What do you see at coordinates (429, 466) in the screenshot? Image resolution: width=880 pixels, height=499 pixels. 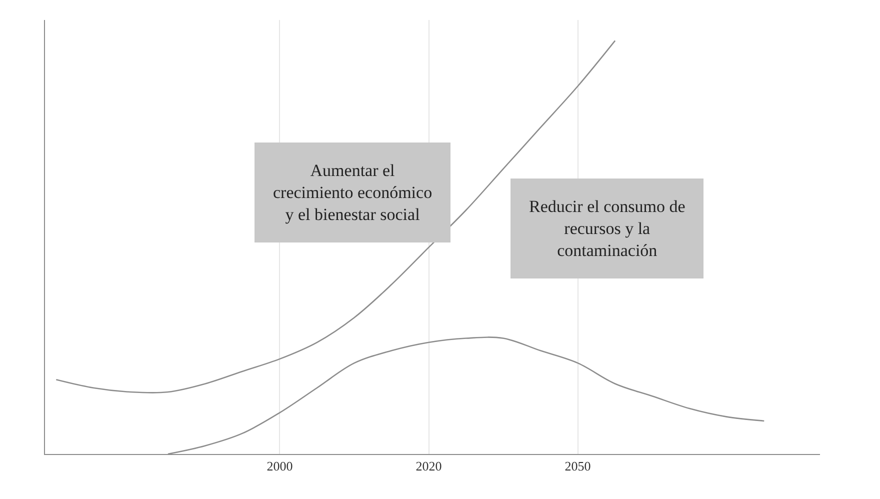 I see `x-tick-label: 2020` at bounding box center [429, 466].